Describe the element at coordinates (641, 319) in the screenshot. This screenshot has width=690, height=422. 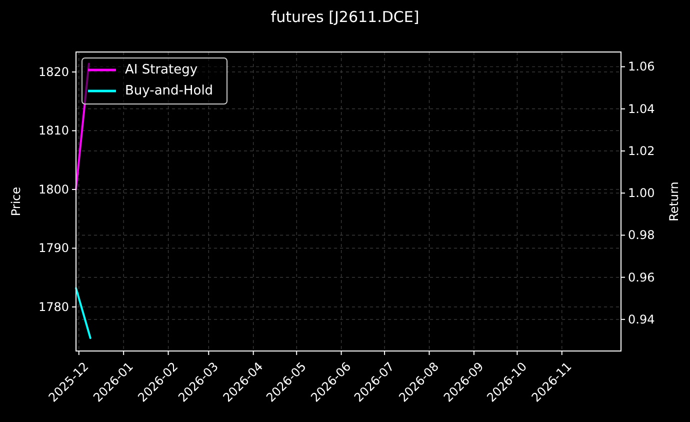
I see `y2-tick-label: 0.94` at that location.